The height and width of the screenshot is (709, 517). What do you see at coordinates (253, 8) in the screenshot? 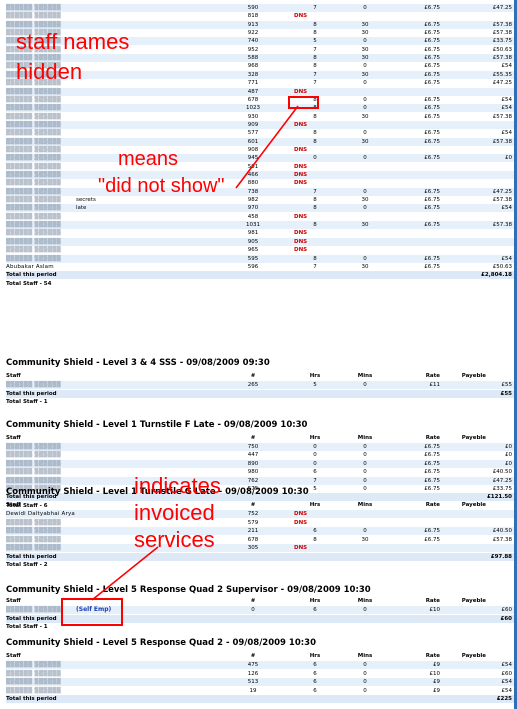
I see `cell-number: 590` at bounding box center [253, 8].